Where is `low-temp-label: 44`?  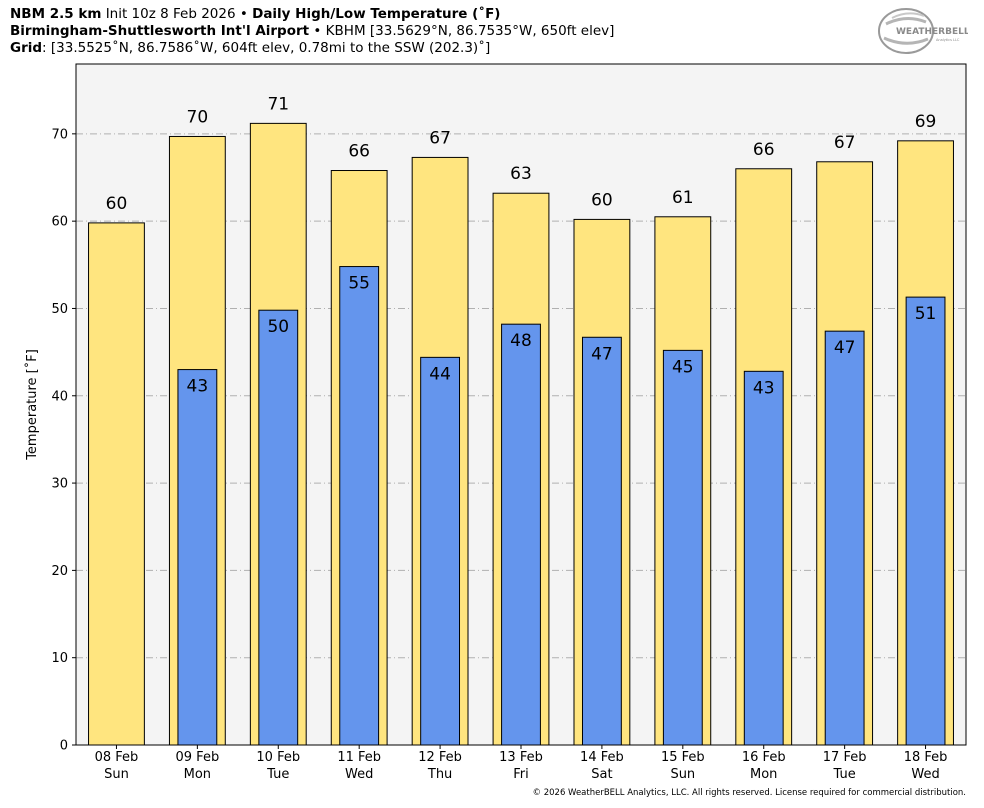
low-temp-label: 44 is located at coordinates (440, 374).